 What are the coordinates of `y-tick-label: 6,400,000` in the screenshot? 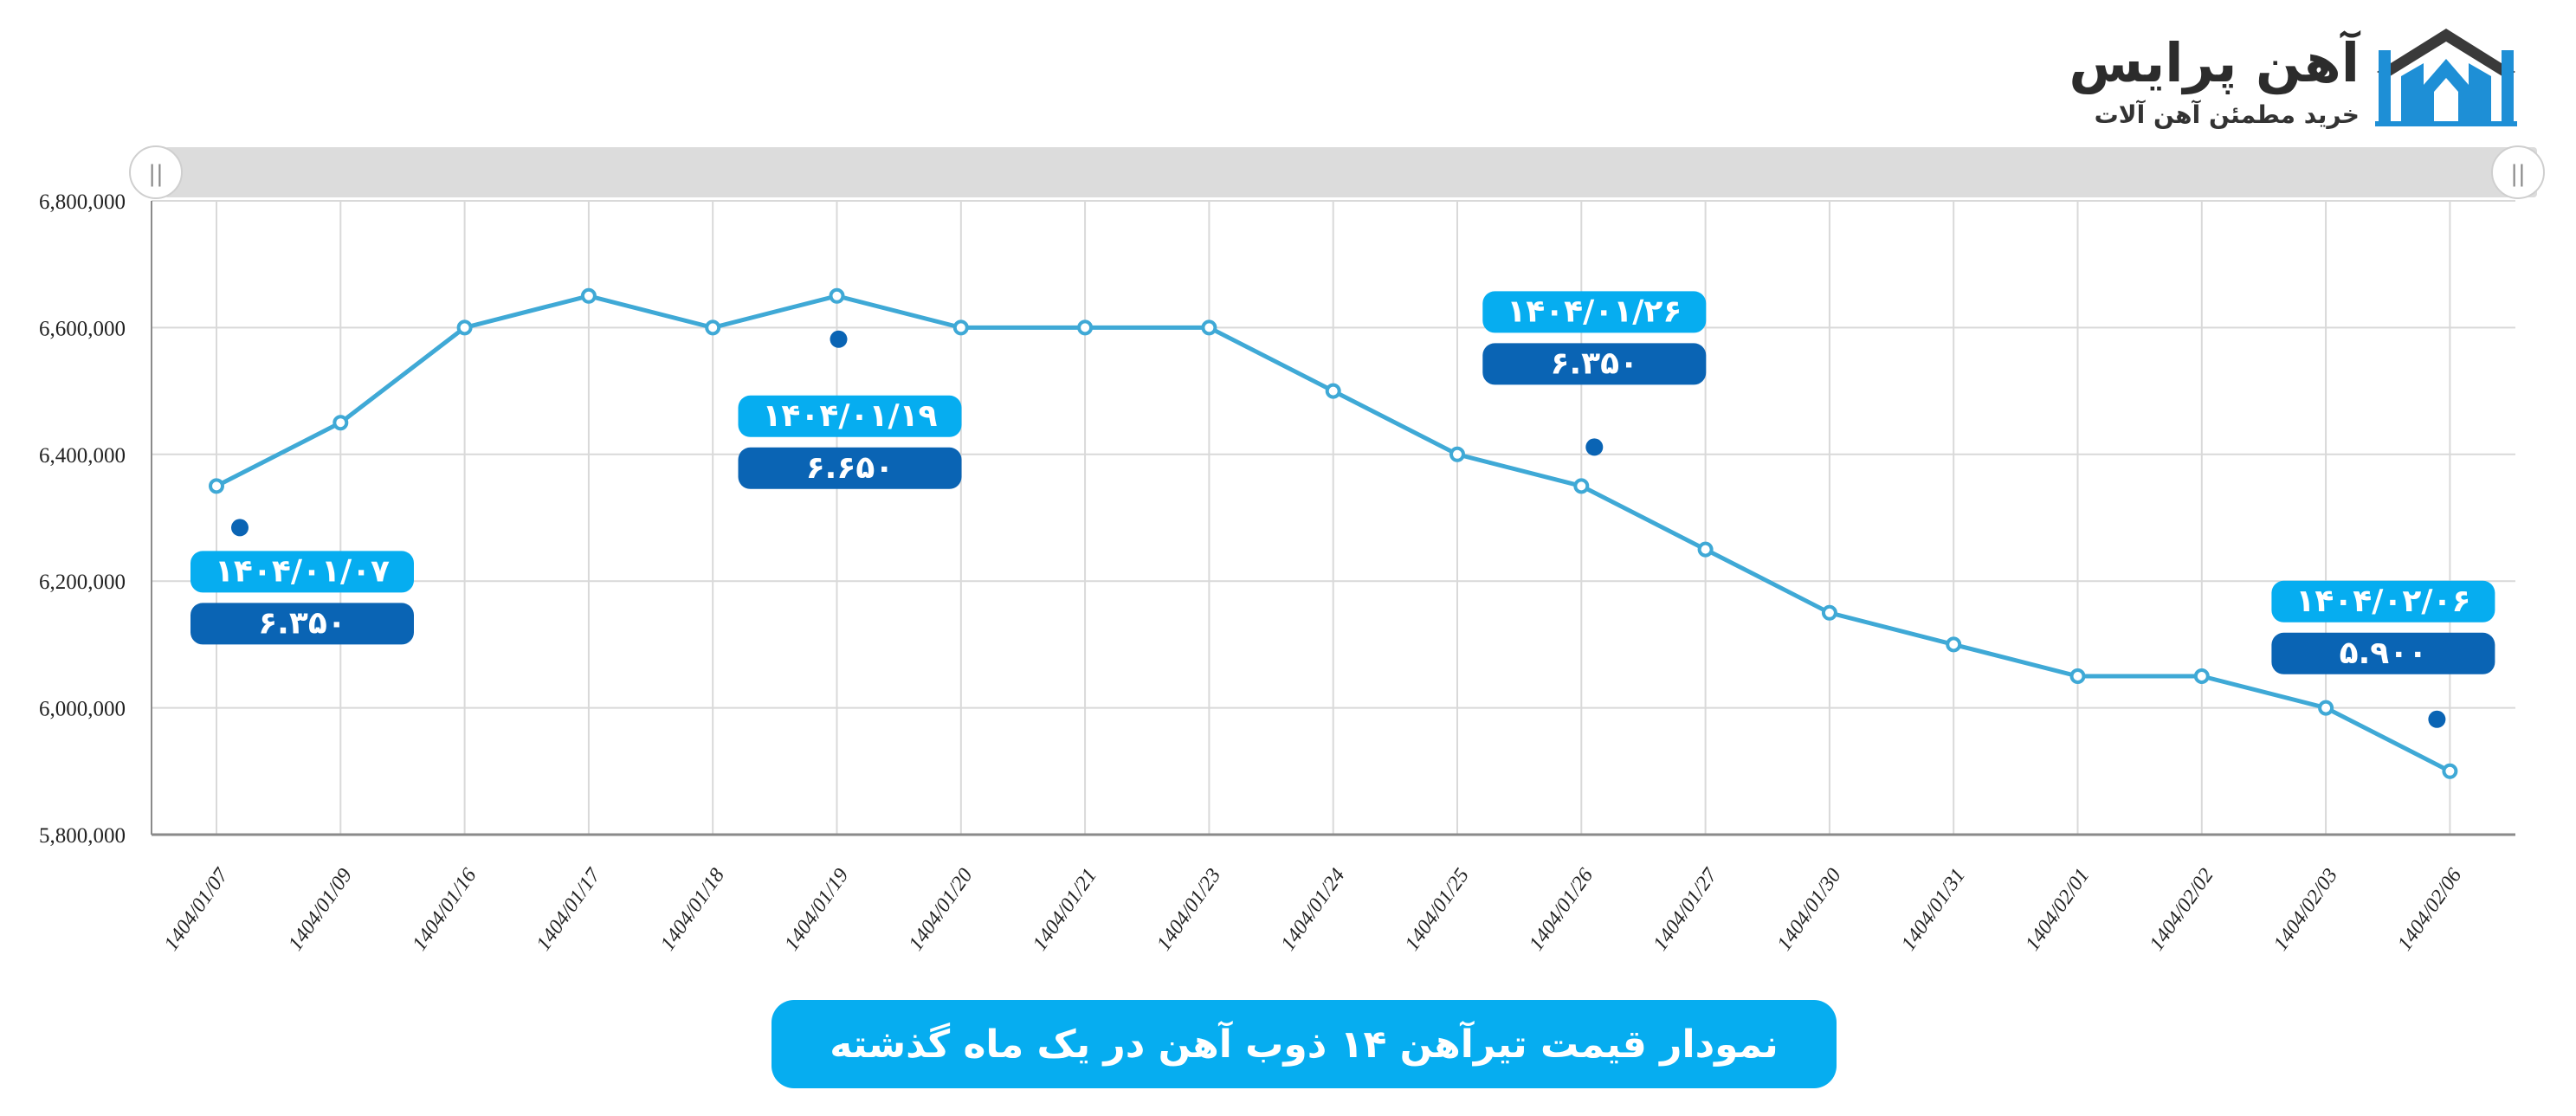 It's located at (82, 456).